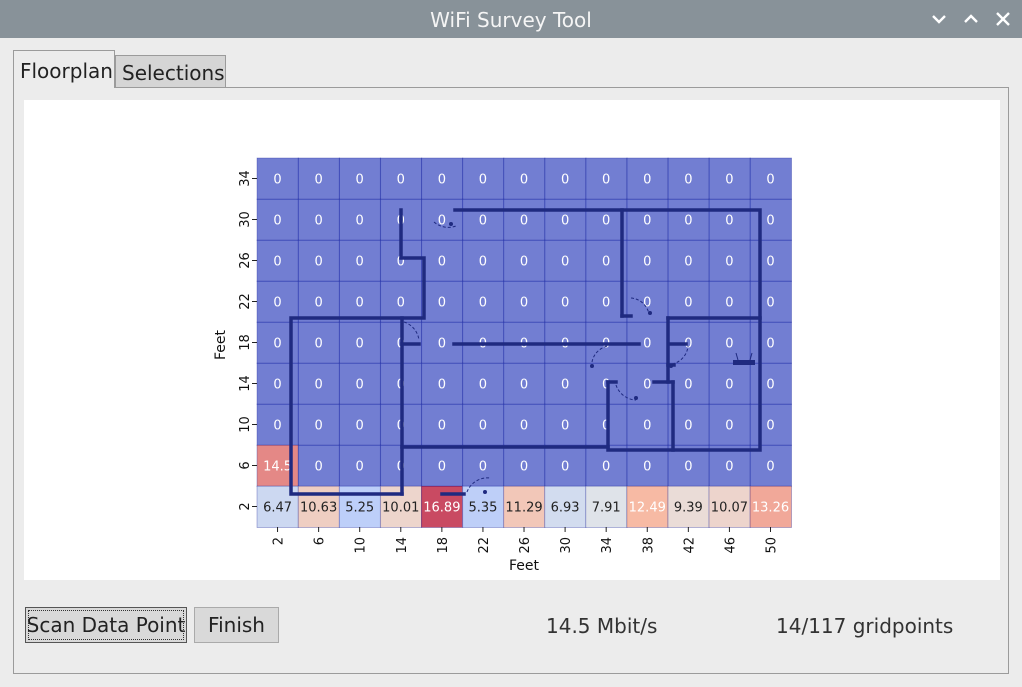 The width and height of the screenshot is (1022, 687). I want to click on y-tick-label: 10, so click(245, 424).